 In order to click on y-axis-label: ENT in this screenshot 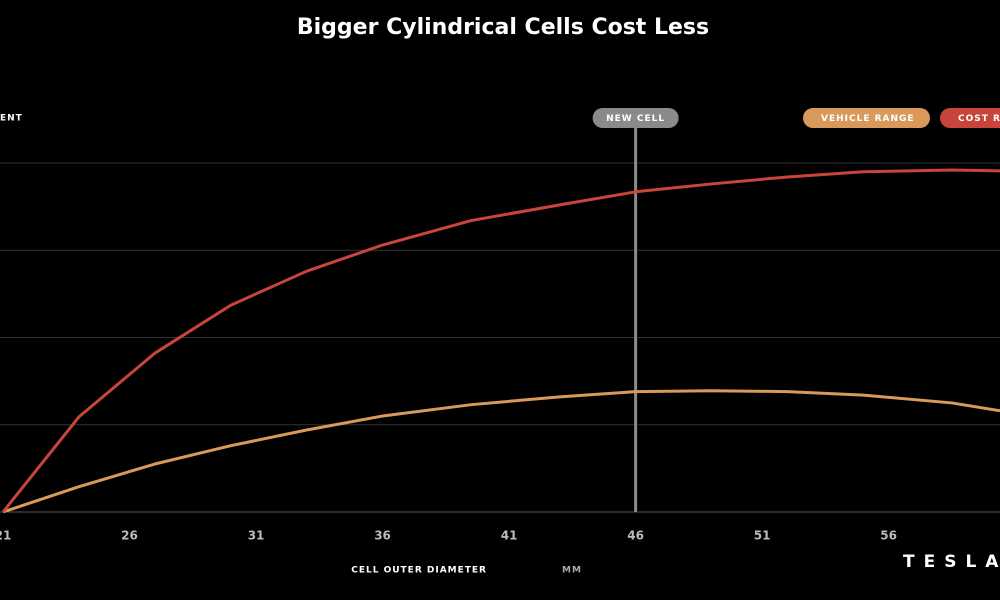, I will do `click(11, 119)`.